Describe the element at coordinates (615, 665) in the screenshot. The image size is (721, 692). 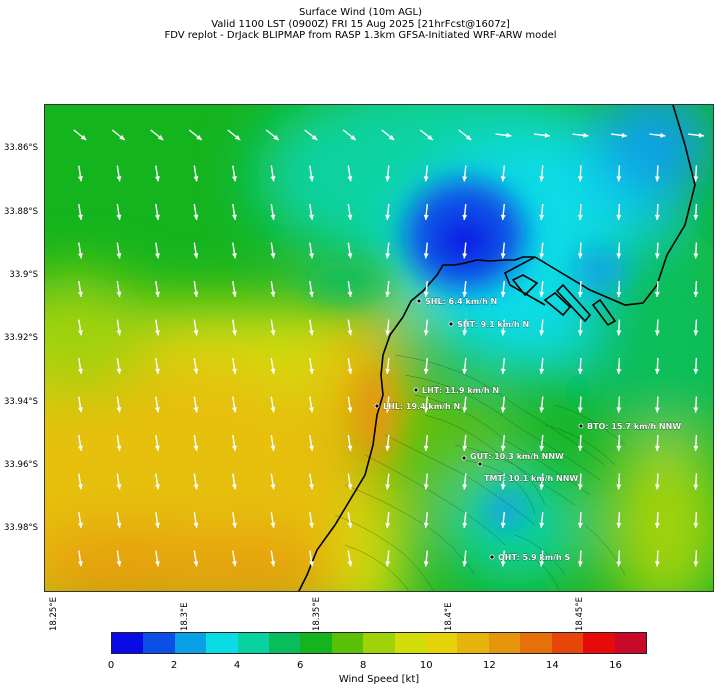
I see `colorbar-tick: 16` at that location.